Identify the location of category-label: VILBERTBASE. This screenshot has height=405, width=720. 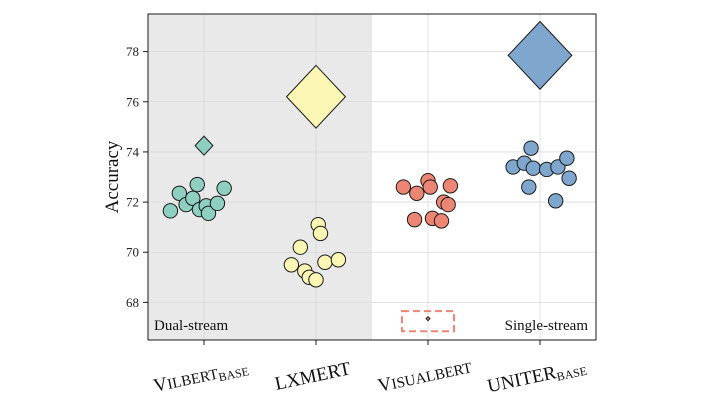
(201, 376).